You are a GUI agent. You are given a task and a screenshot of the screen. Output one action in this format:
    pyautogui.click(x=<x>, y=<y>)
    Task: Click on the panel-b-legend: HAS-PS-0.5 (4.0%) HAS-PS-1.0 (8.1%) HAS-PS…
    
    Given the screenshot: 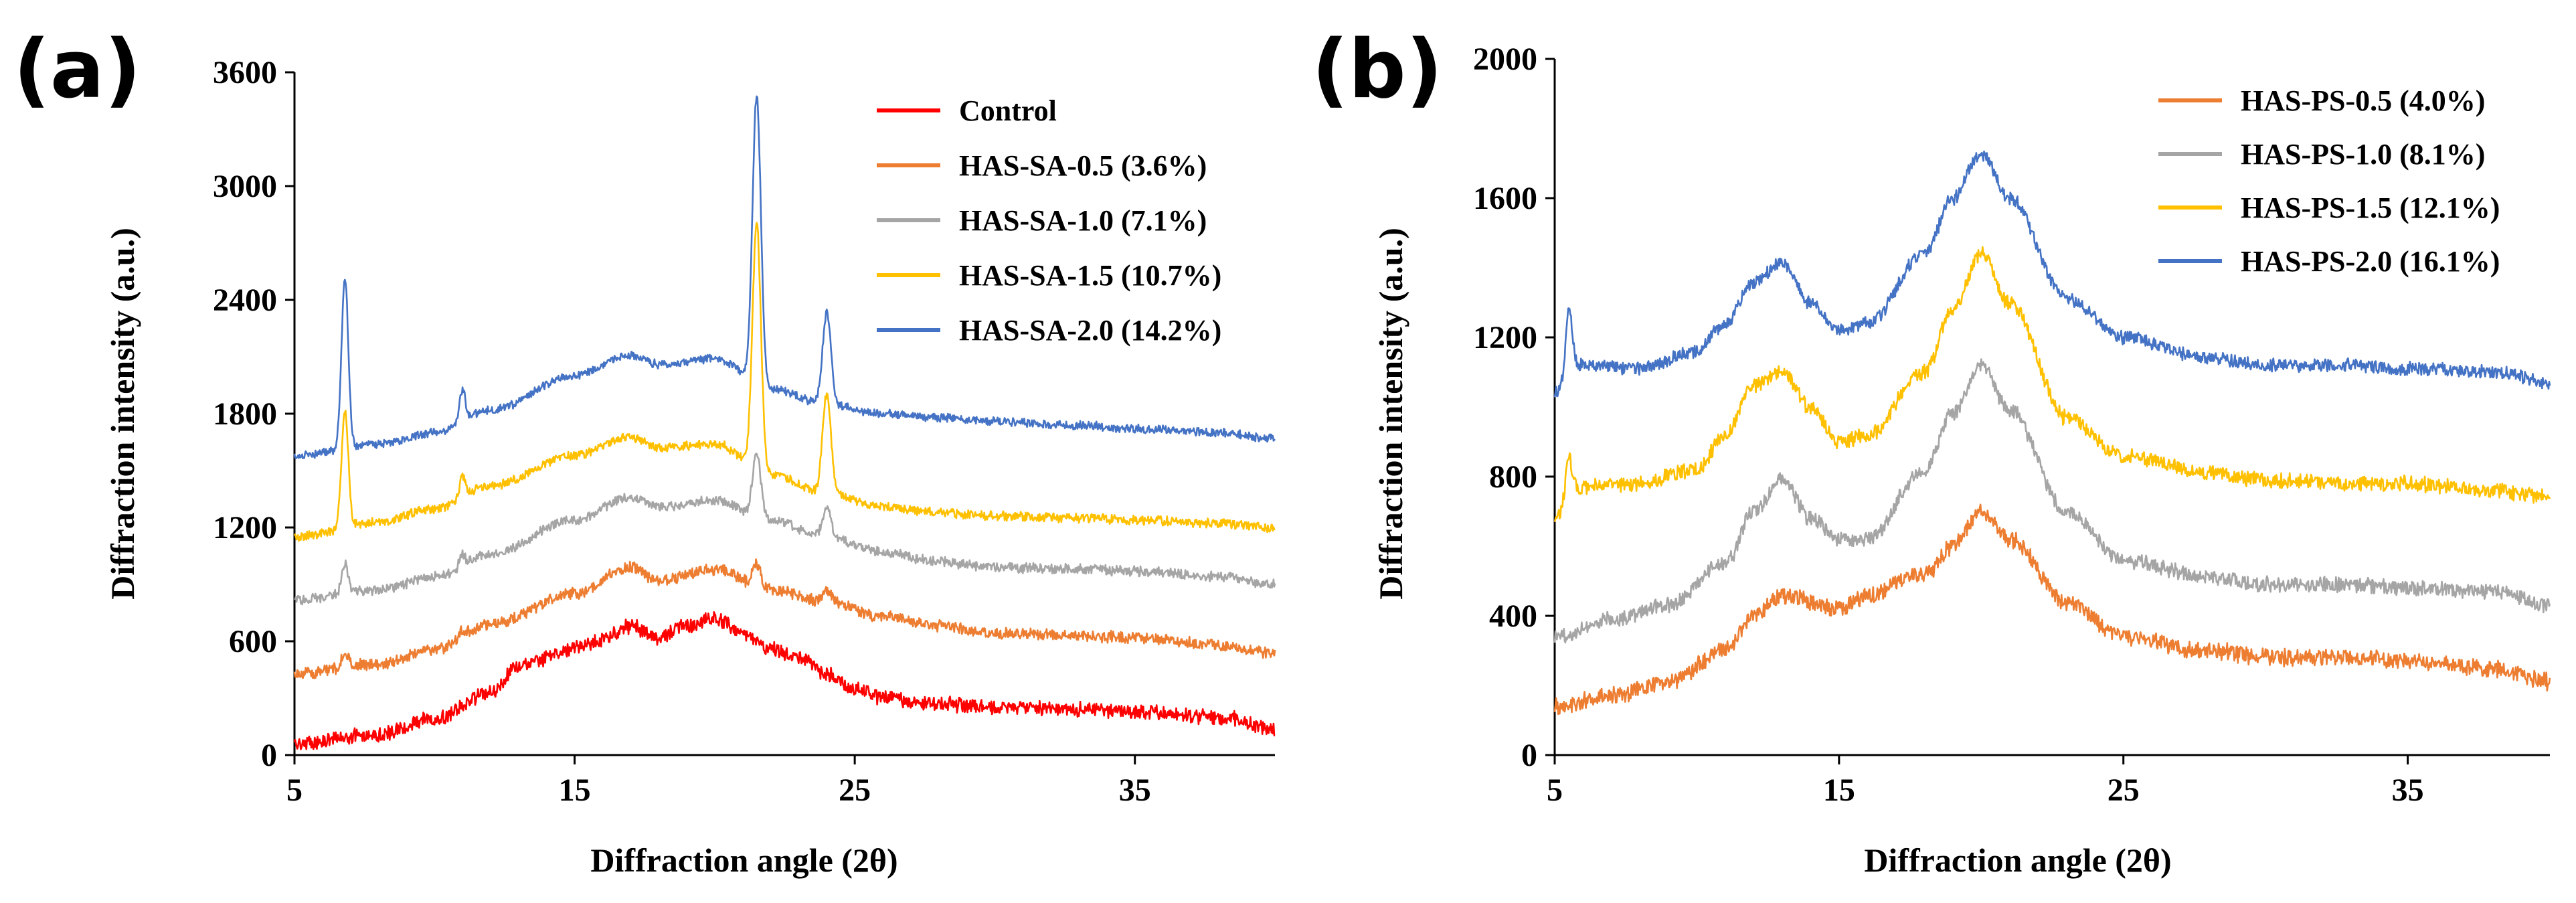 What is the action you would take?
    pyautogui.click(x=2329, y=181)
    